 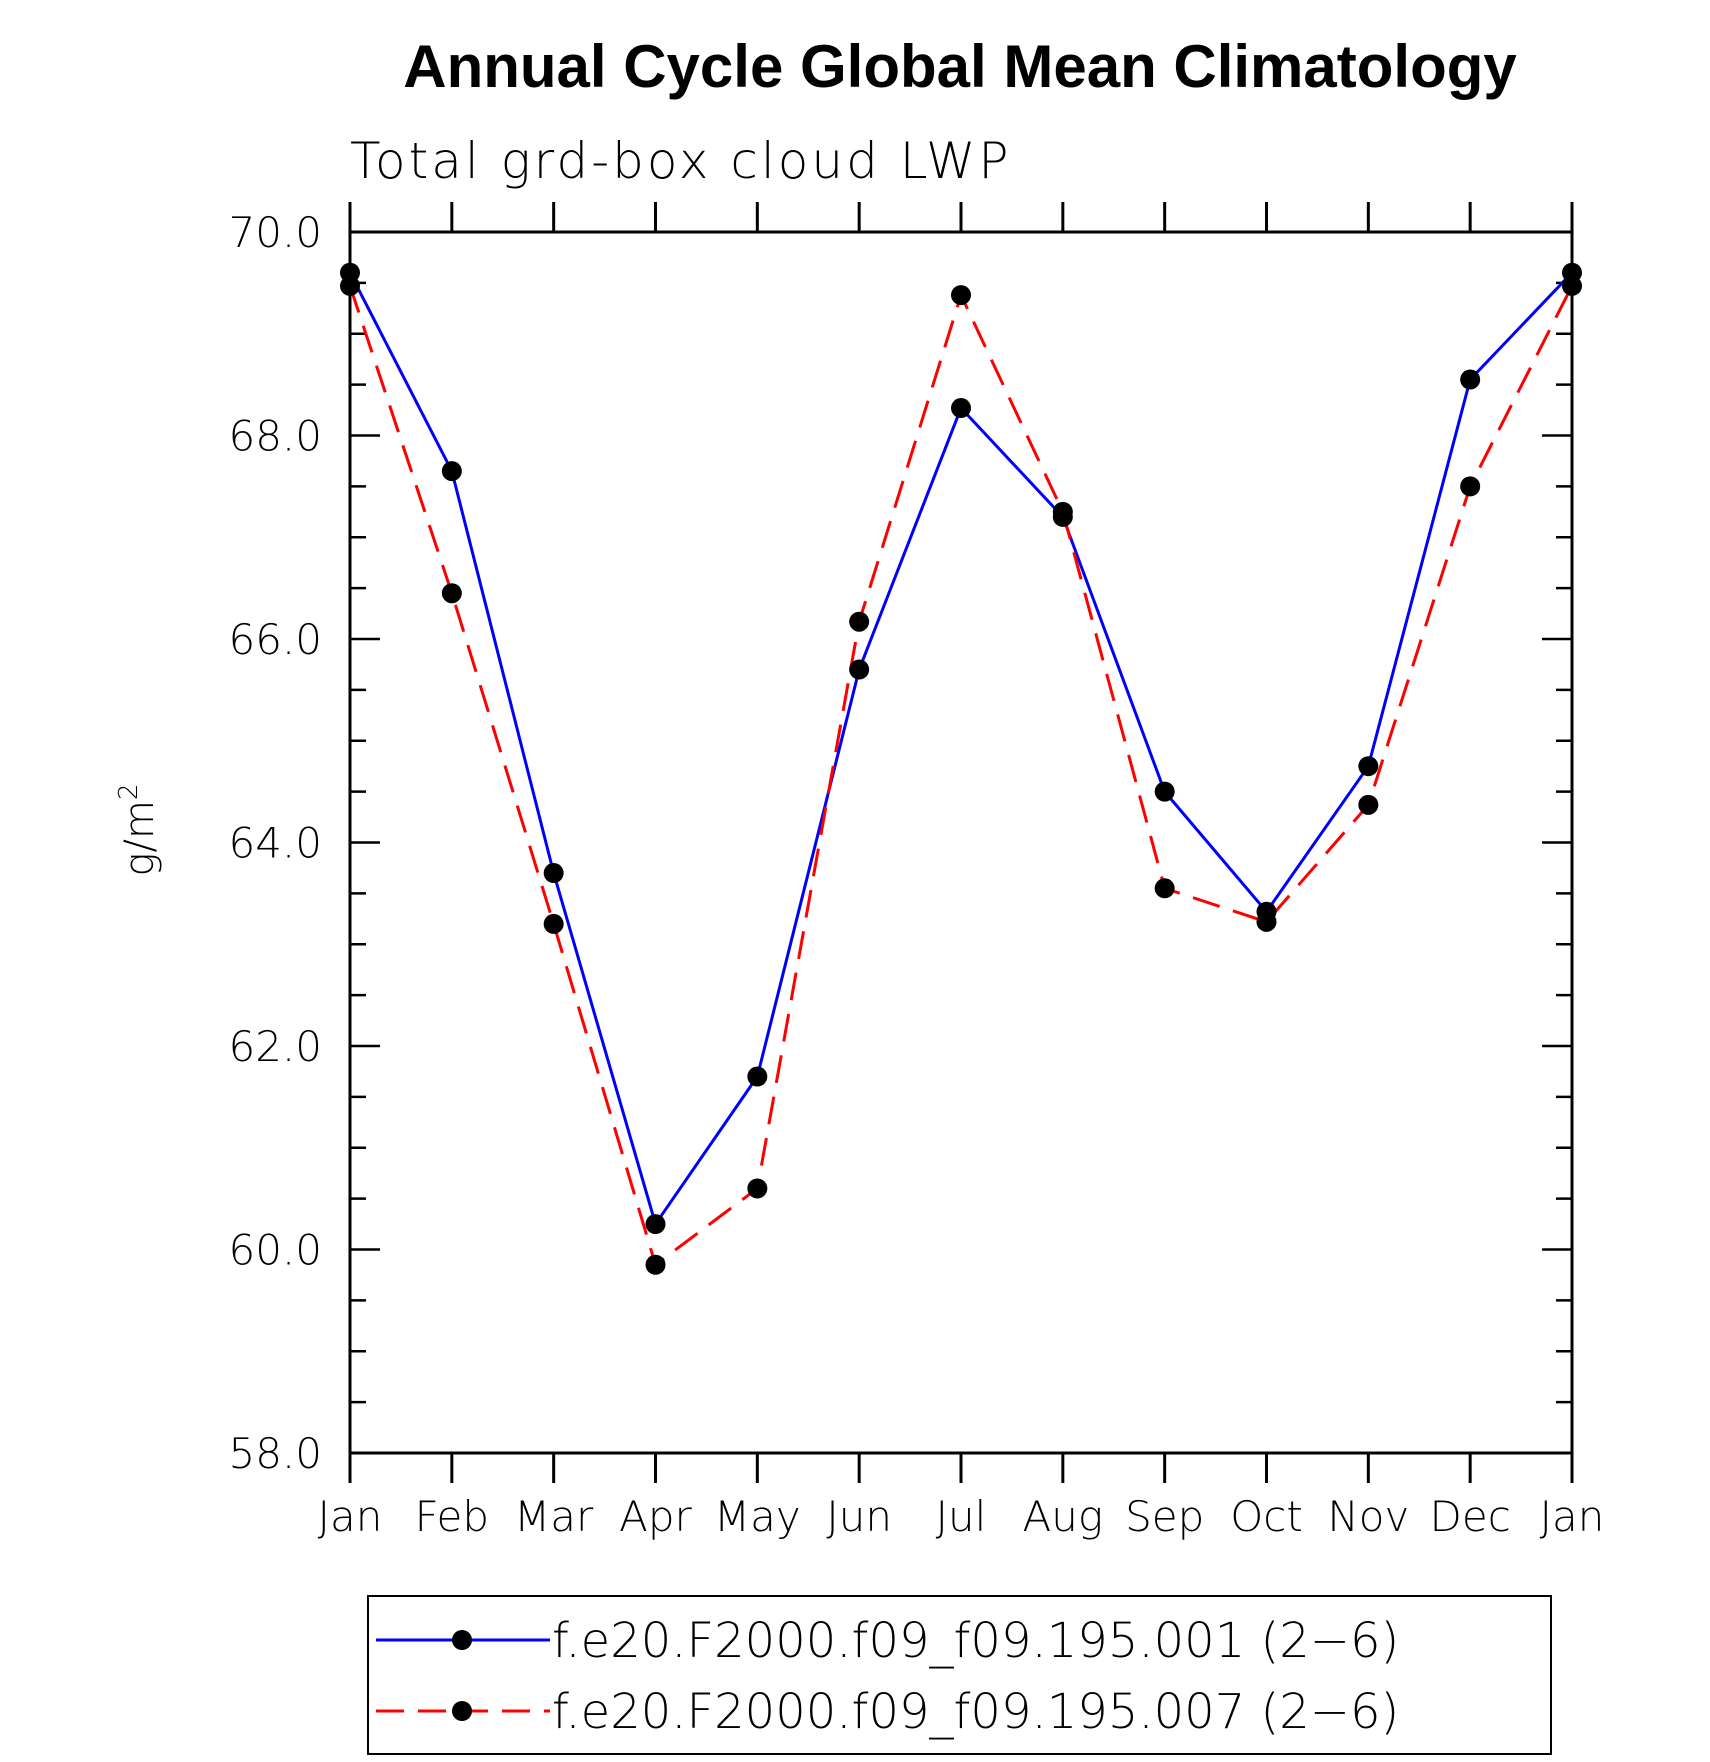 What do you see at coordinates (275, 1046) in the screenshot?
I see `y-tick-label: 62.0` at bounding box center [275, 1046].